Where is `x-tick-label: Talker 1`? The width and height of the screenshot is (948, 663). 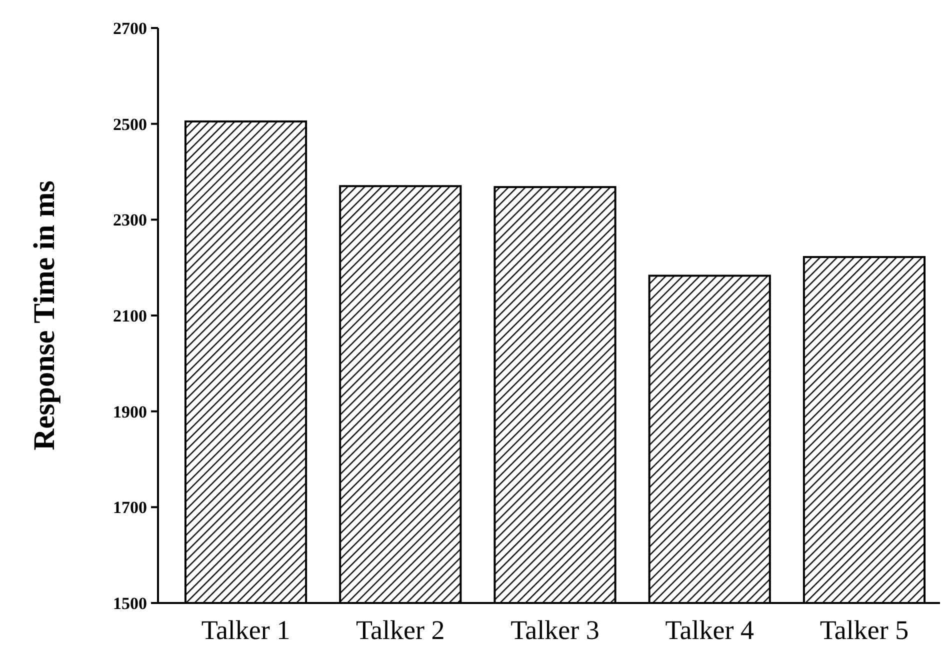 x-tick-label: Talker 1 is located at coordinates (245, 630).